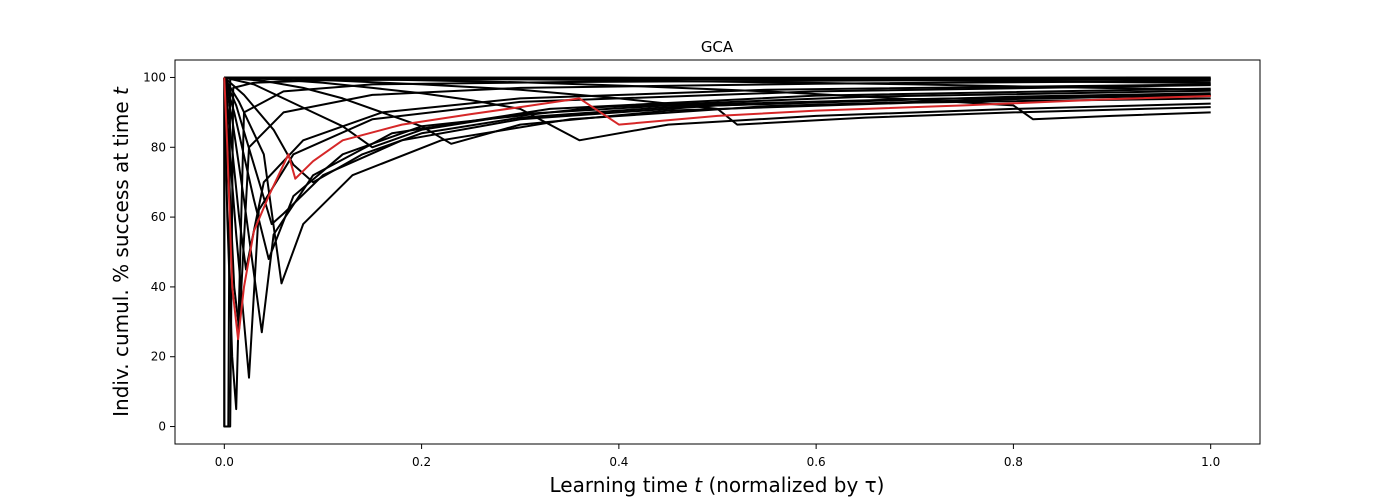  What do you see at coordinates (162, 427) in the screenshot?
I see `y-tick-label: 0` at bounding box center [162, 427].